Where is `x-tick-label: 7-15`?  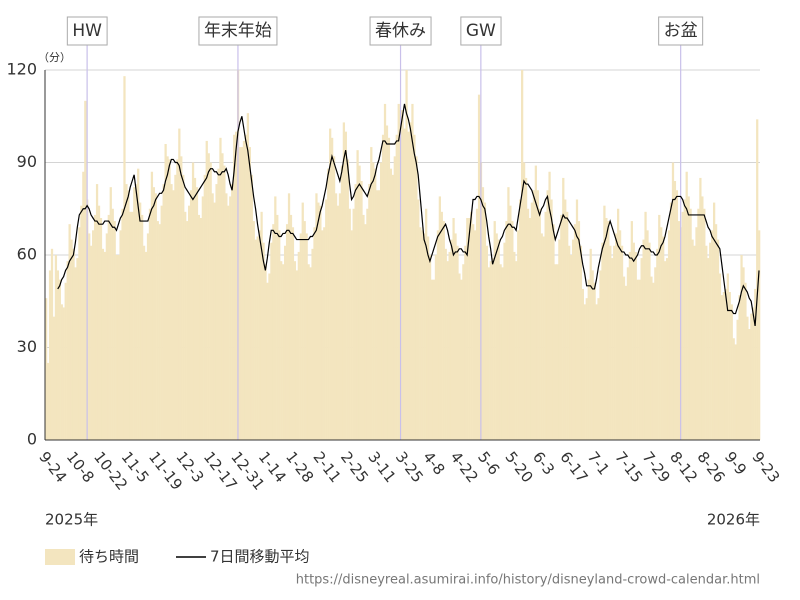
x-tick-label: 7-15 is located at coordinates (628, 467).